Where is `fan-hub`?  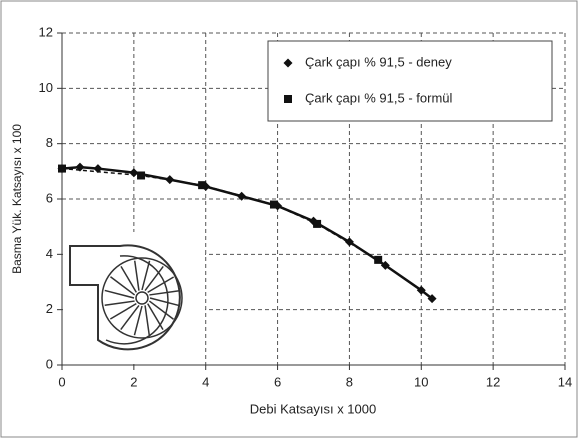 fan-hub is located at coordinates (142, 298).